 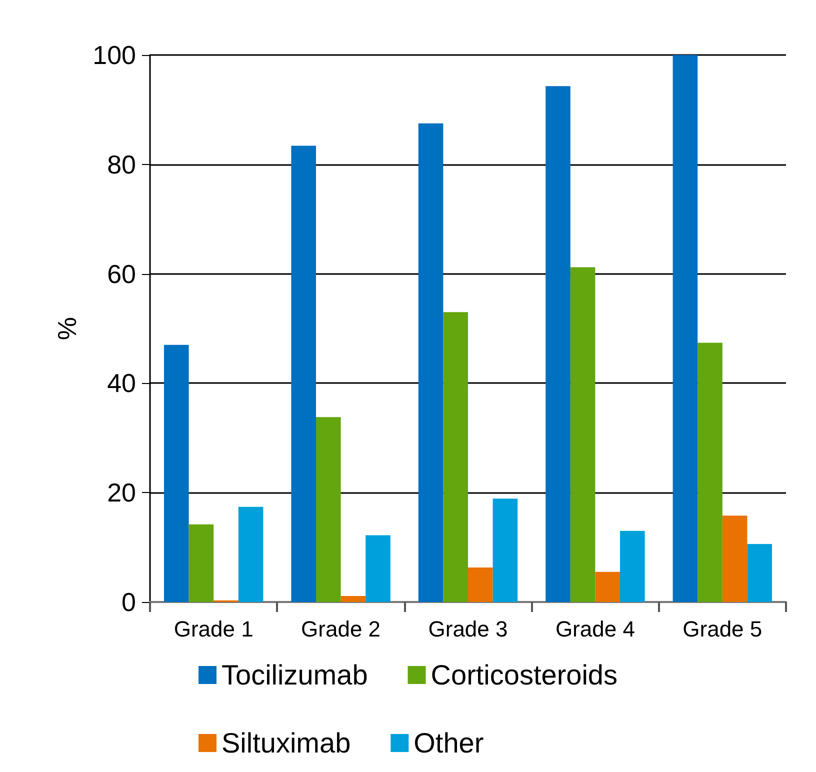 I want to click on y-tick-label: 20, so click(x=121, y=493).